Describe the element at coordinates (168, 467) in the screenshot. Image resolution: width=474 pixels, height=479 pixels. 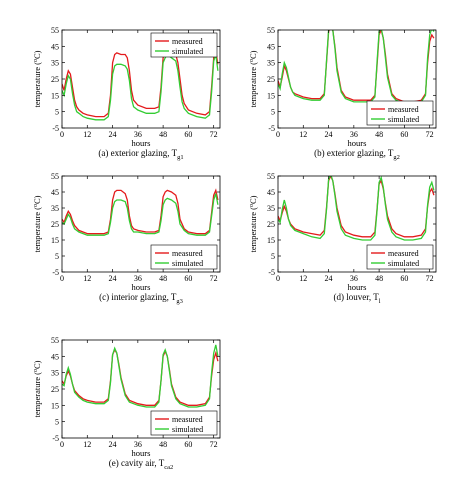
I see `panel-caption-sub: ca2` at that location.